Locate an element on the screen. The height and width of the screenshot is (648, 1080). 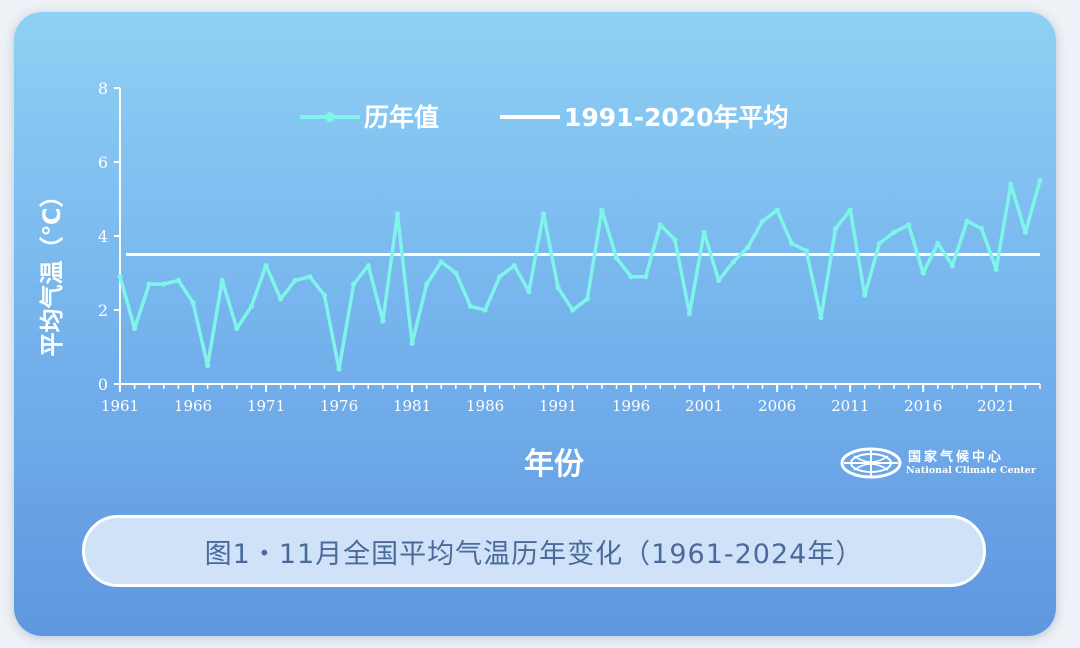
y-tick-label: 0 is located at coordinates (103, 384).